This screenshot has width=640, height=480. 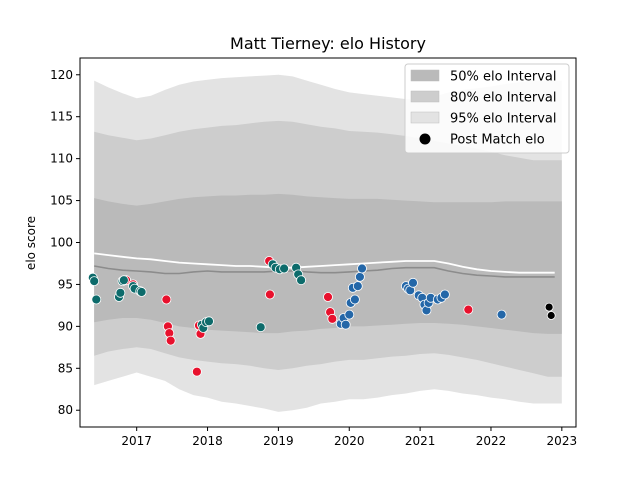 What do you see at coordinates (503, 119) in the screenshot?
I see `legend-label: 95% elo Interval` at bounding box center [503, 119].